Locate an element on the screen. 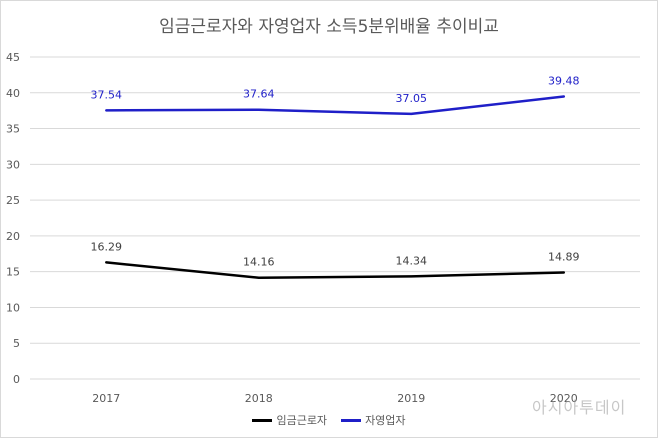 Image resolution: width=658 pixels, height=438 pixels. watermark: 아시아투데이 is located at coordinates (579, 407).